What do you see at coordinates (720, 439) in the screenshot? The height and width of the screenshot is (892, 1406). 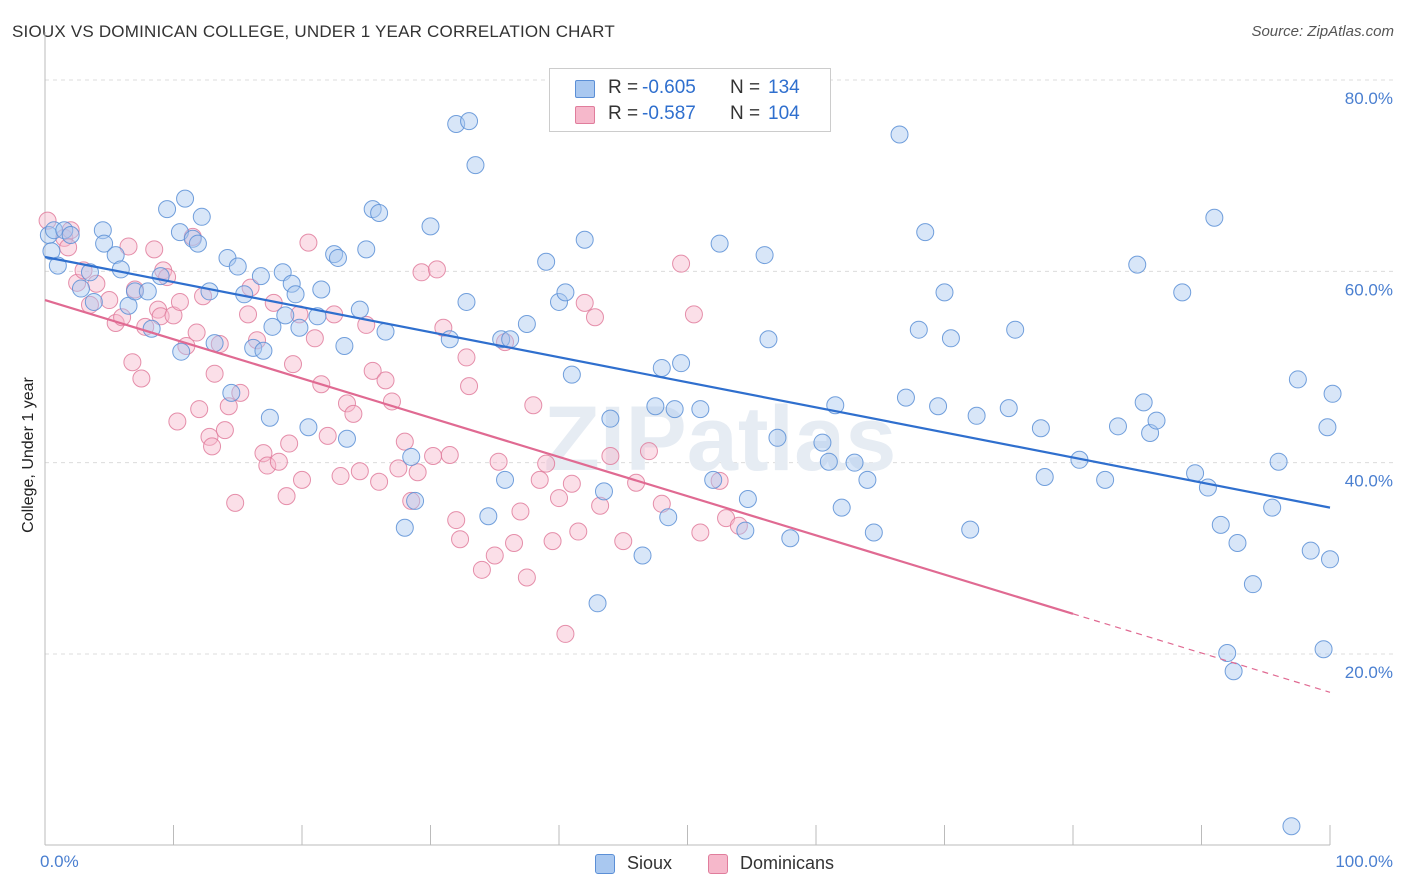 I see `watermark: ZIPatlas` at bounding box center [720, 439].